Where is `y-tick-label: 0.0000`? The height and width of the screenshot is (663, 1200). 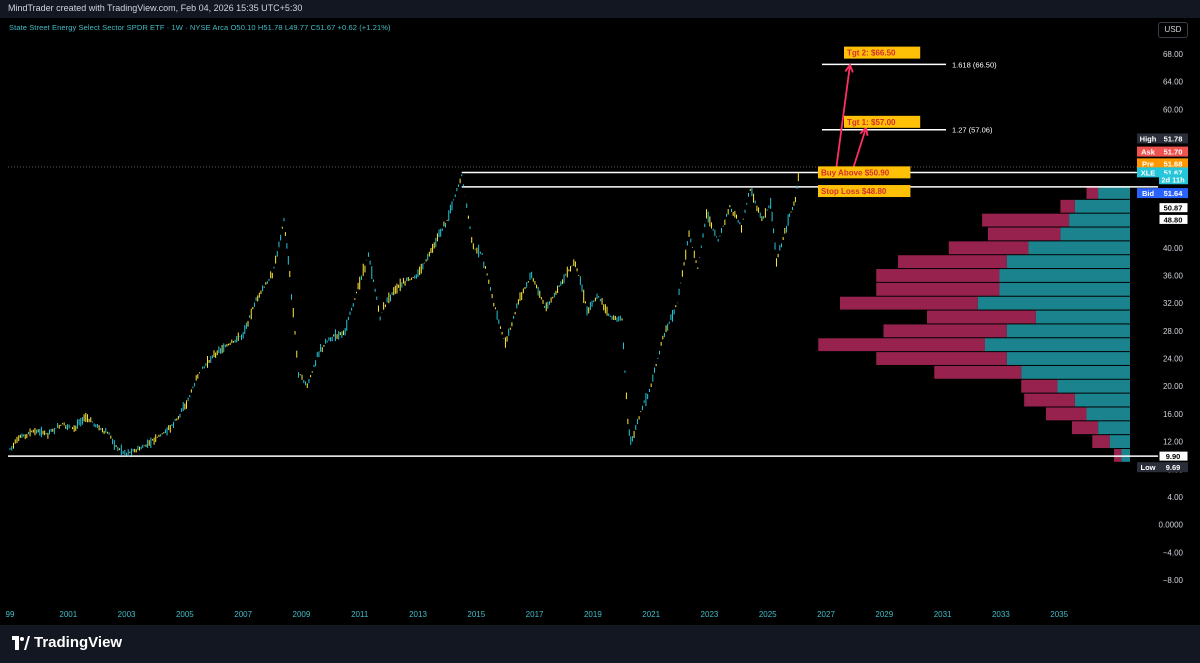
y-tick-label: 0.0000 is located at coordinates (1171, 525).